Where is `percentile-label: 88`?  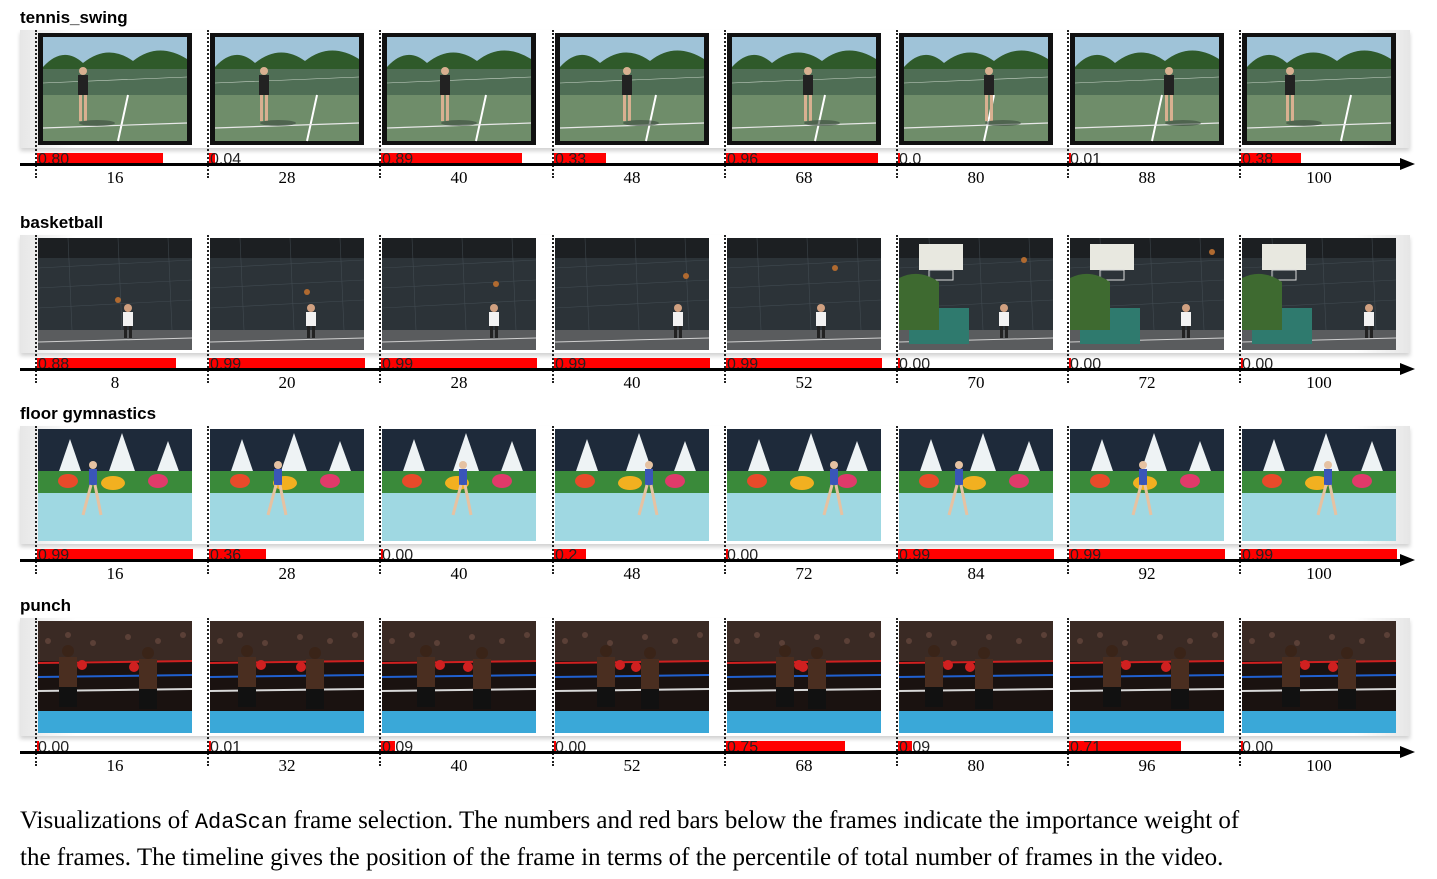
percentile-label: 88 is located at coordinates (1147, 177).